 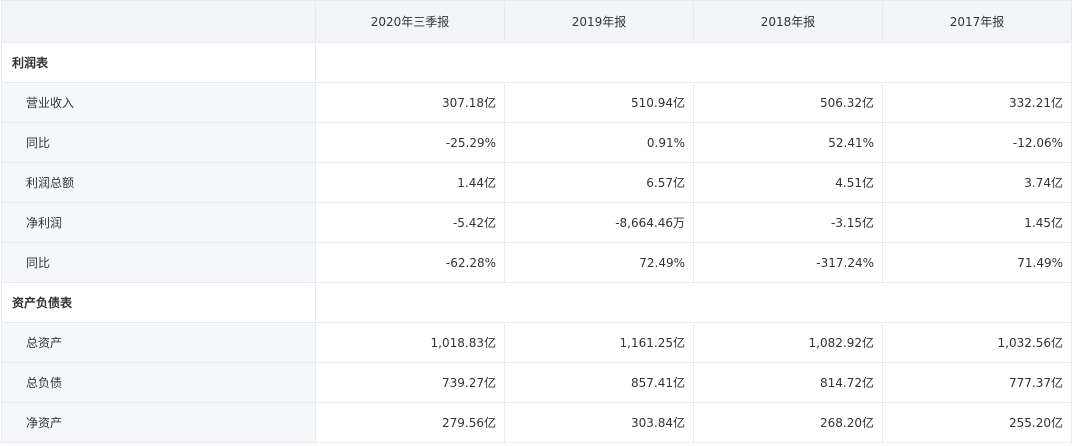 I want to click on cell-value: 1,161.25亿, so click(x=599, y=342).